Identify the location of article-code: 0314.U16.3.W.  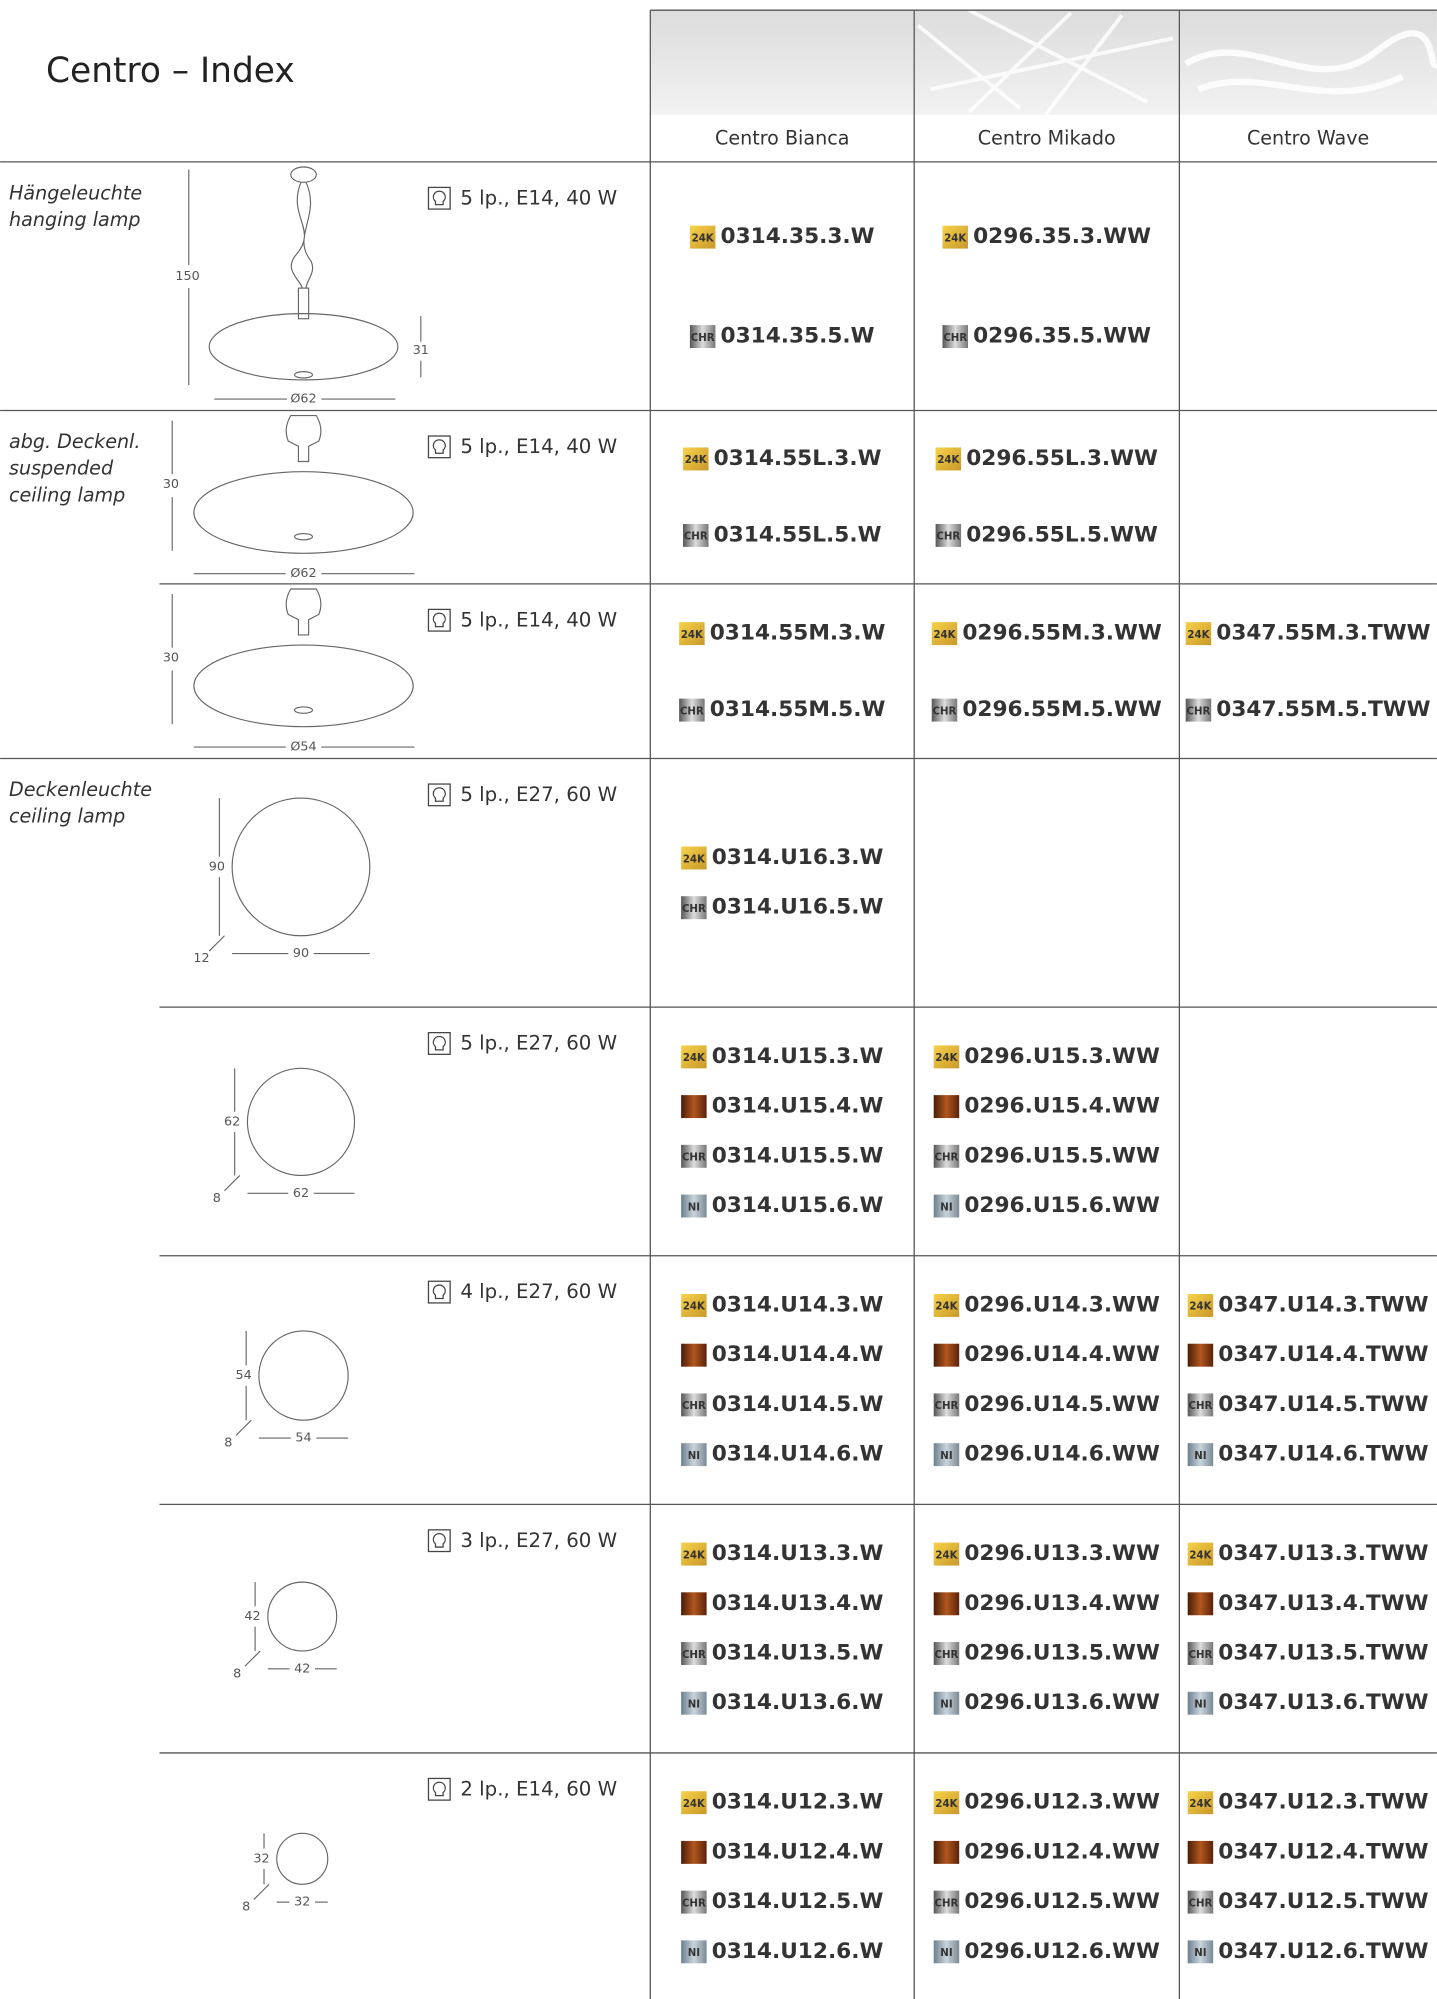
(798, 857).